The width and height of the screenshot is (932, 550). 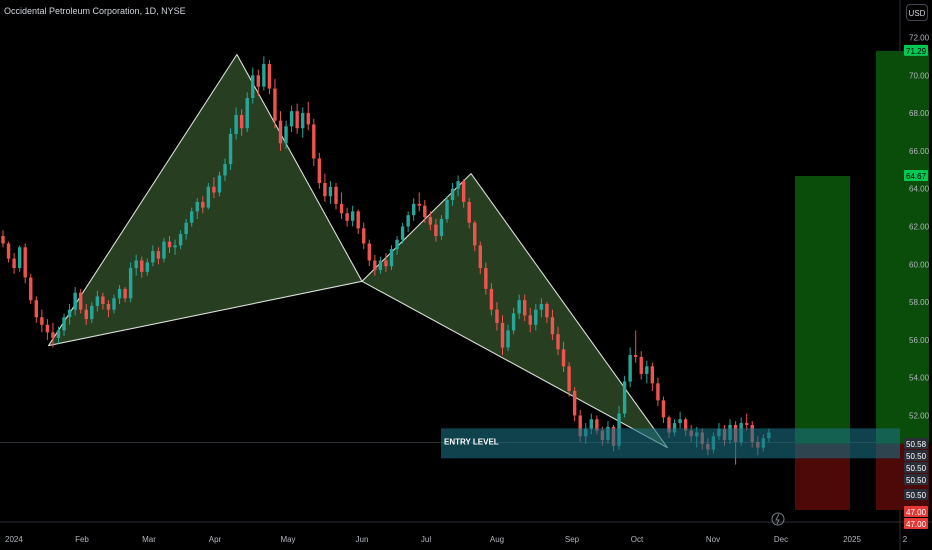 What do you see at coordinates (919, 416) in the screenshot?
I see `y-tick-label: 52.00` at bounding box center [919, 416].